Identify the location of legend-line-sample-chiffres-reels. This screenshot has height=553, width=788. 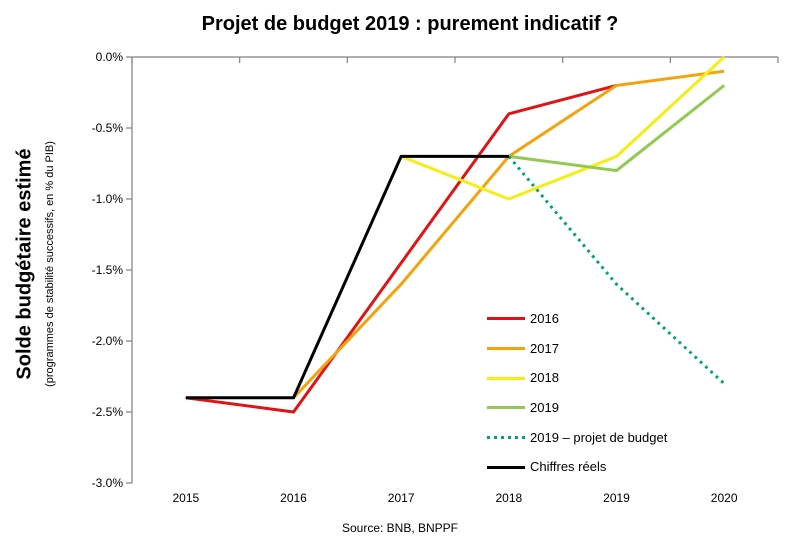
(506, 467).